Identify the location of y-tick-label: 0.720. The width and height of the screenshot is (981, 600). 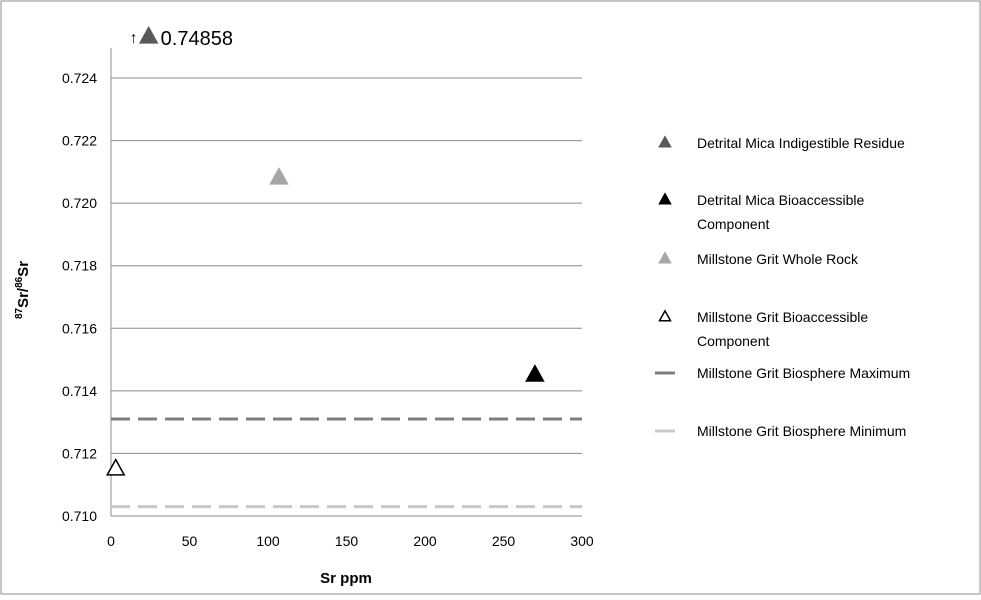
(79, 203).